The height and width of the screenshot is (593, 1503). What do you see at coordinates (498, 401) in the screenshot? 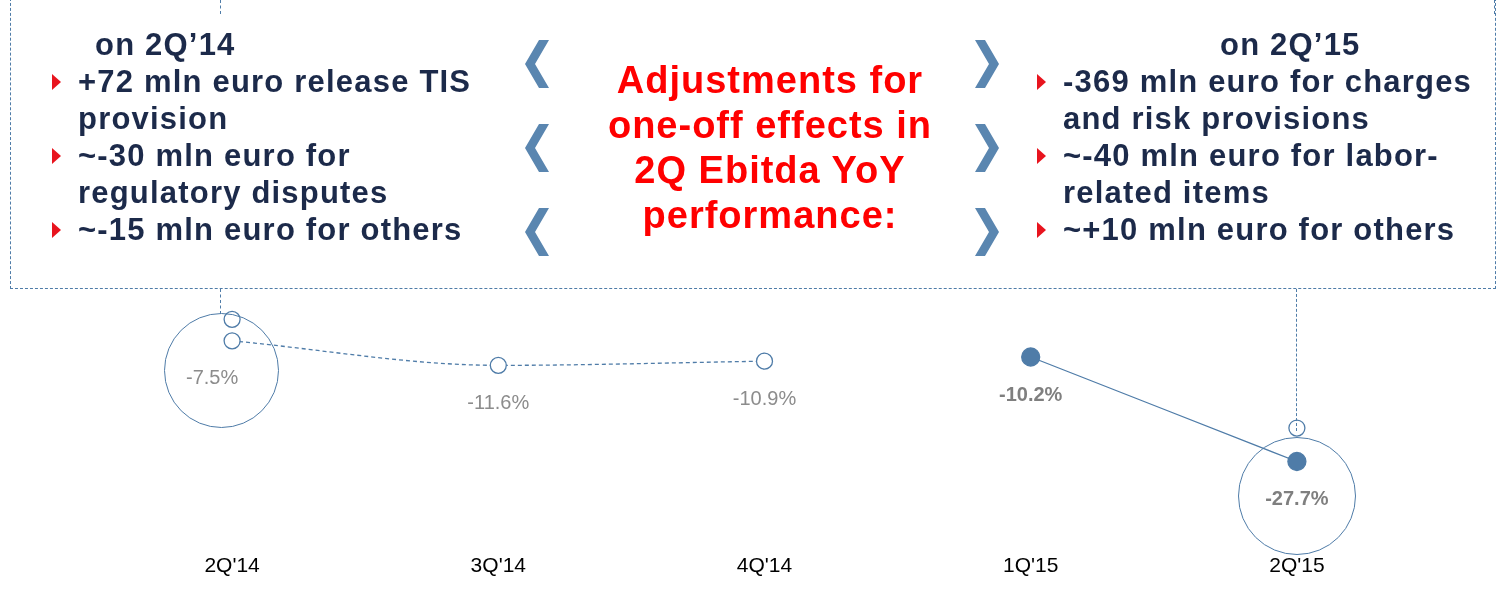
I see `data-label: -11.6%` at bounding box center [498, 401].